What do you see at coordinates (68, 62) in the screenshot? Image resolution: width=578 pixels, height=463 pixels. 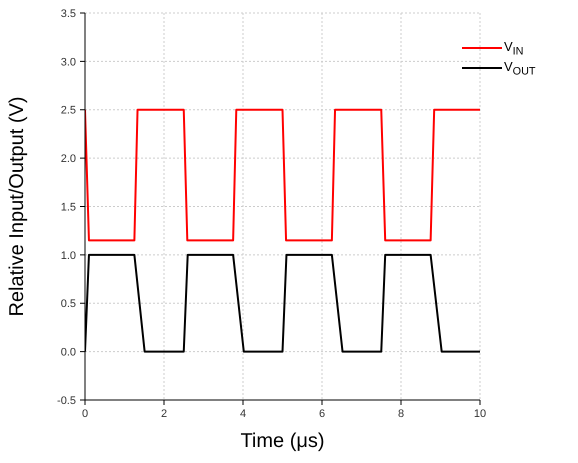 I see `y-tick-label: 3.0` at bounding box center [68, 62].